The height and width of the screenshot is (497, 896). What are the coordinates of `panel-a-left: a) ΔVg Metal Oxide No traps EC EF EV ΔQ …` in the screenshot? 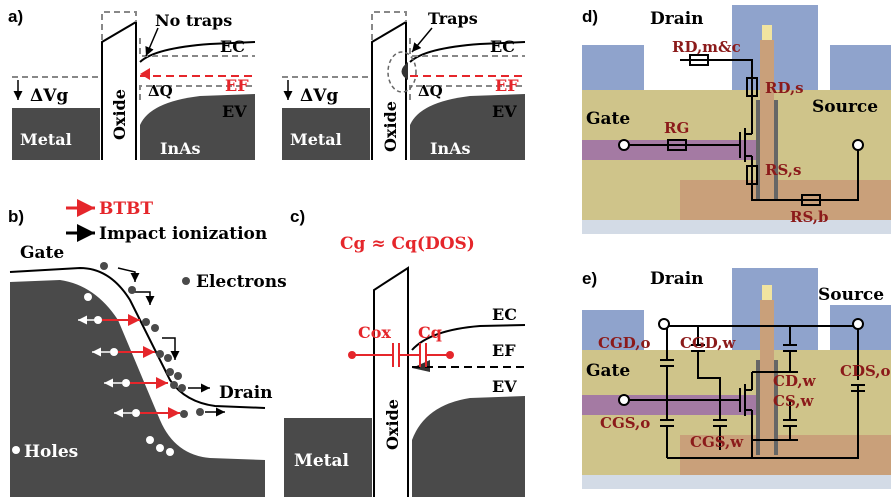 It's located at (132, 83).